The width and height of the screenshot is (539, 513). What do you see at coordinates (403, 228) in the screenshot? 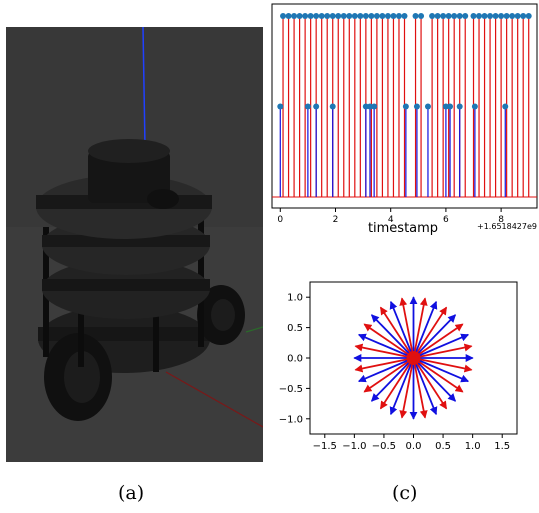
I see `stem-x-label: timestamp` at bounding box center [403, 228].